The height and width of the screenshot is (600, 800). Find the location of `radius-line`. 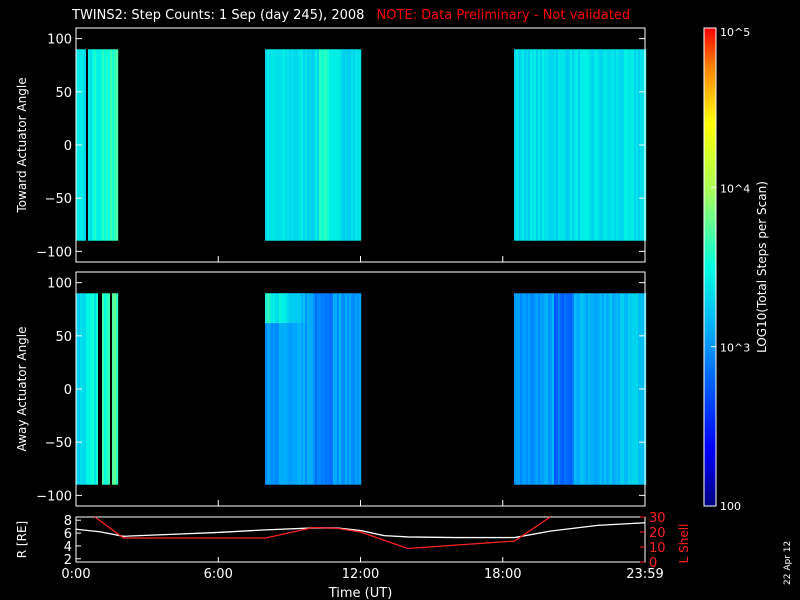

radius-line is located at coordinates (360, 530).